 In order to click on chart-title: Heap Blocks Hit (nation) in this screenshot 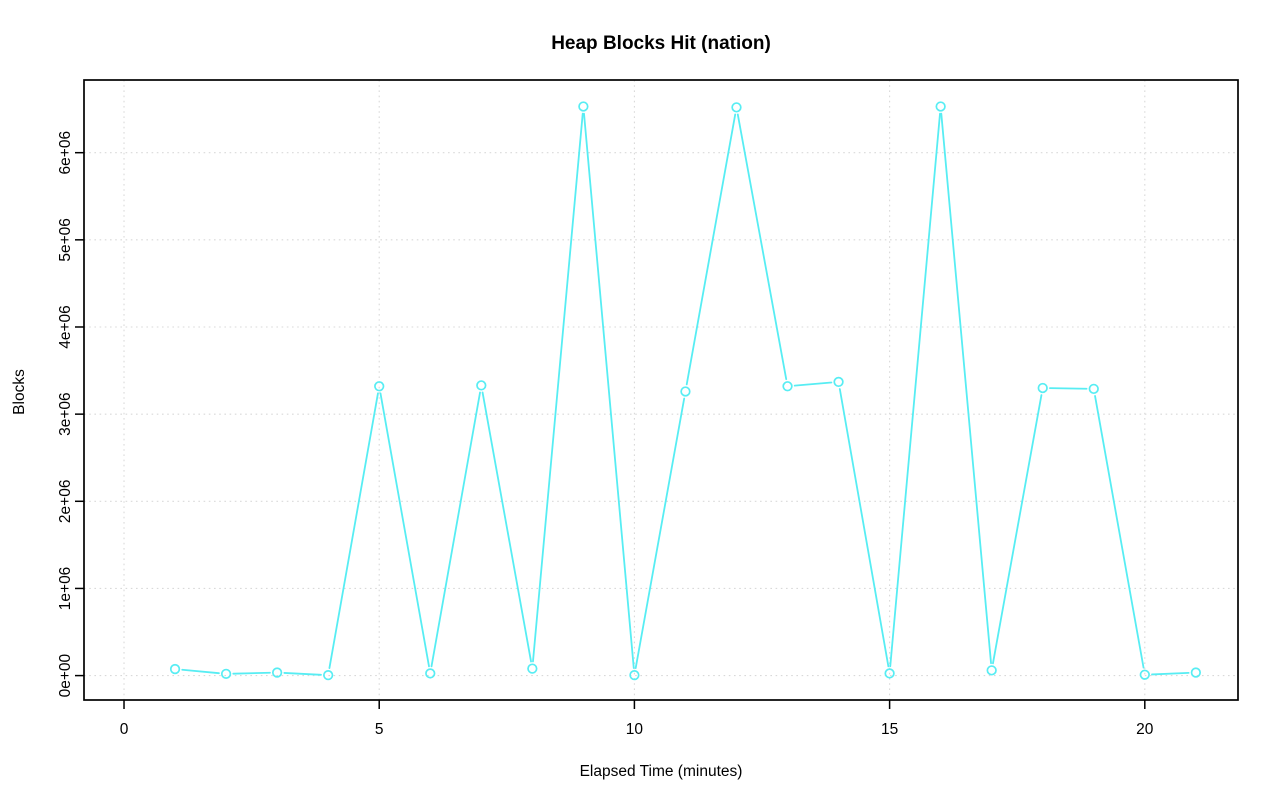, I will do `click(661, 43)`.